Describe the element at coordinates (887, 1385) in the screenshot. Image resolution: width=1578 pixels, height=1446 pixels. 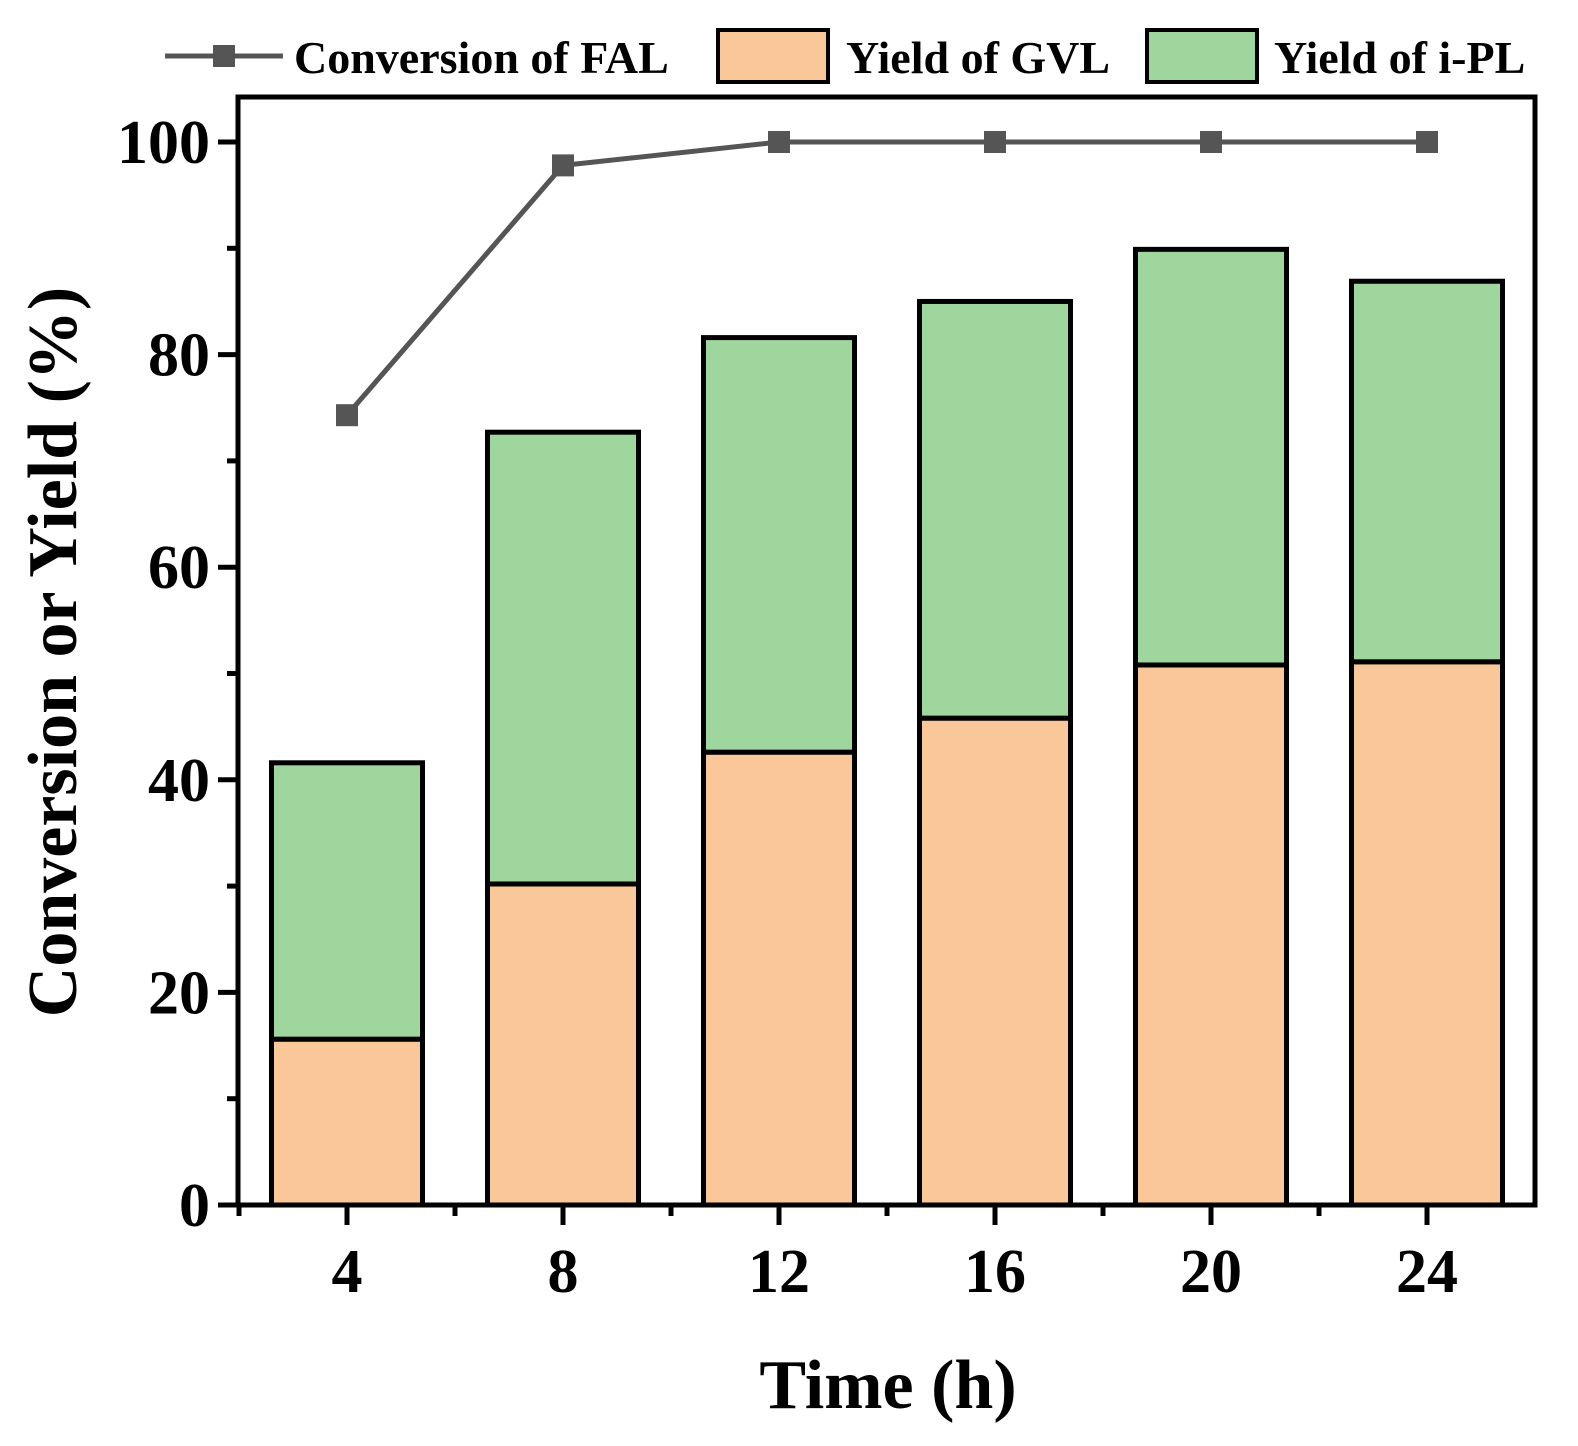
I see `x-axis-title: Time (h)` at that location.